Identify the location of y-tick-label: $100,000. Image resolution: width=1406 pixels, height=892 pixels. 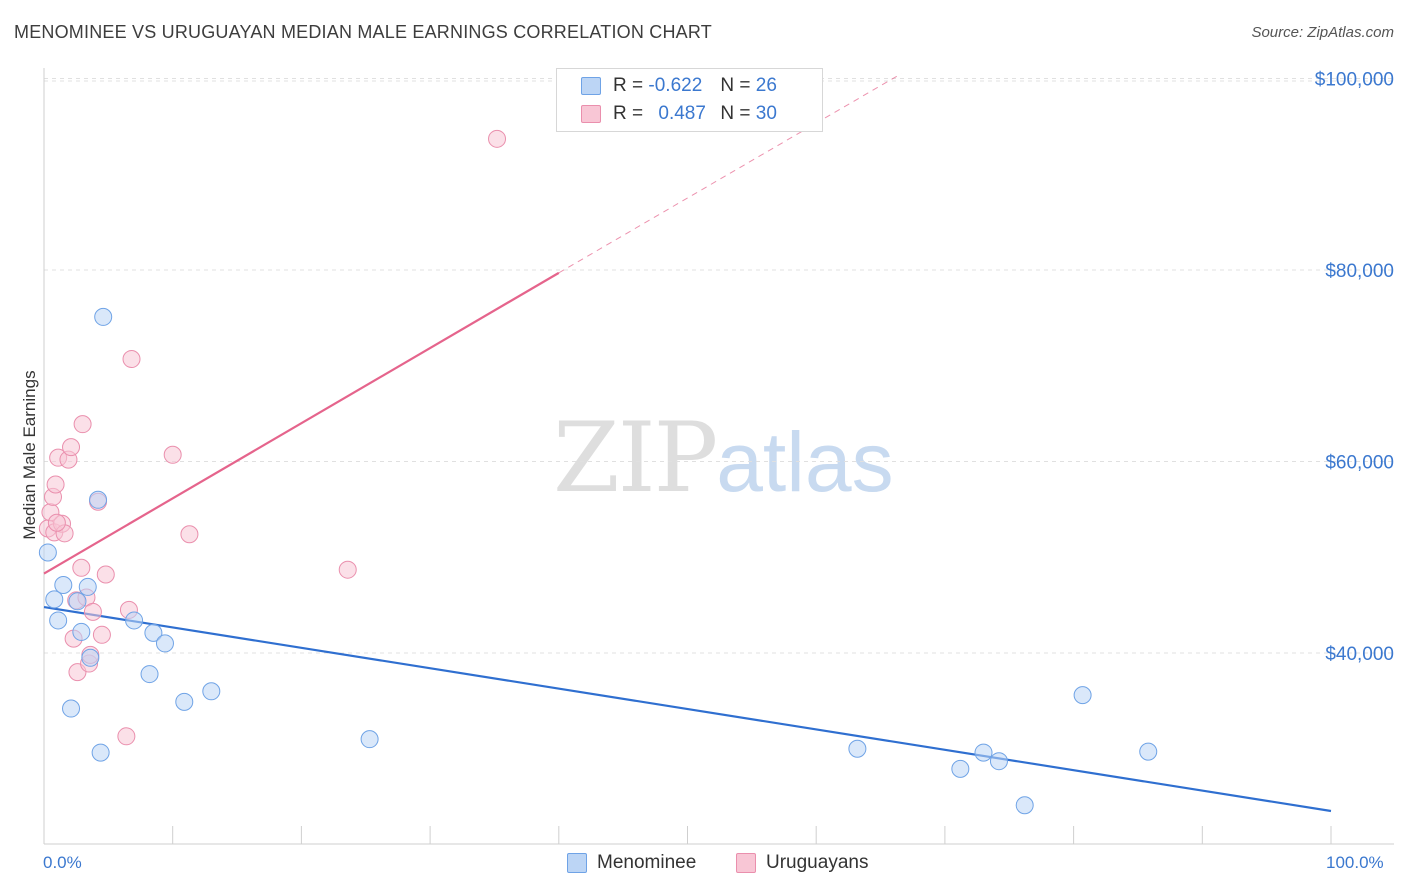
(1354, 80).